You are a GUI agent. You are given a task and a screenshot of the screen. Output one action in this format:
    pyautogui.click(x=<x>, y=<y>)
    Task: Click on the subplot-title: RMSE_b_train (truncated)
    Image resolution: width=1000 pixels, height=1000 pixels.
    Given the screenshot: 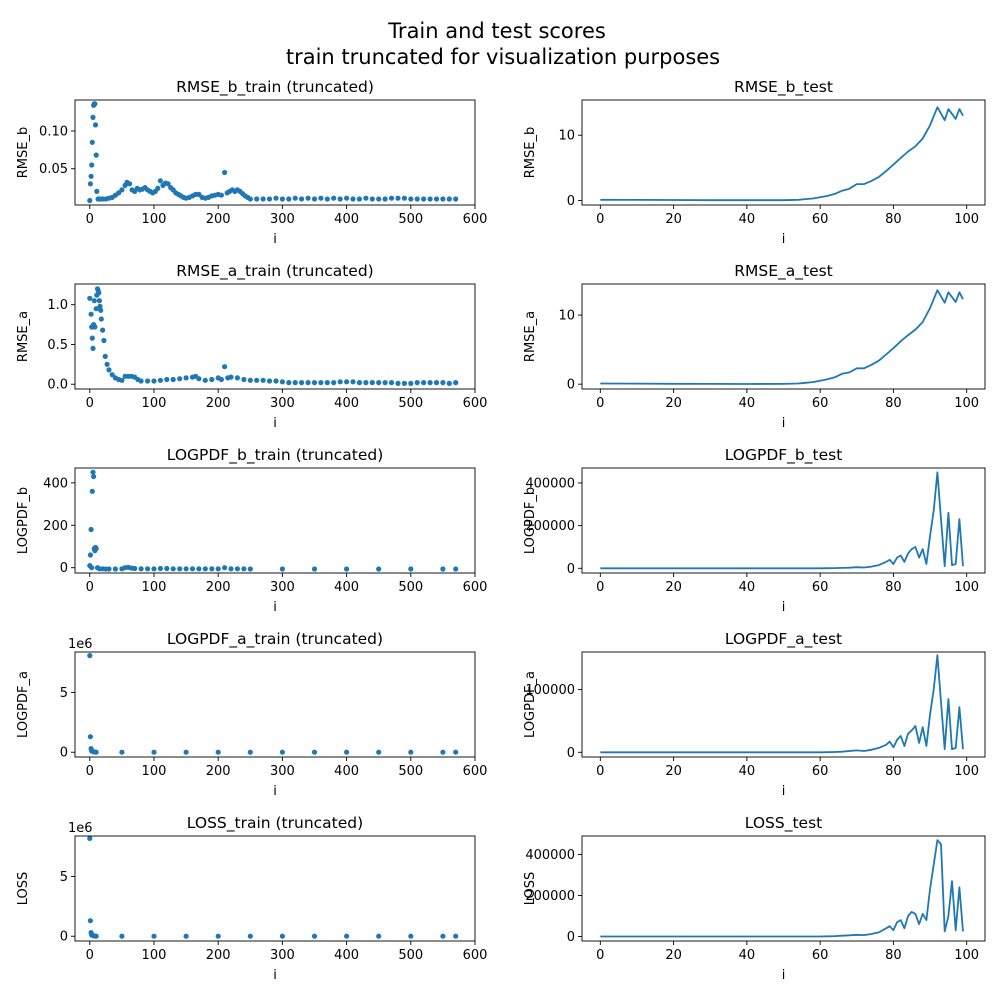 What is the action you would take?
    pyautogui.click(x=275, y=87)
    